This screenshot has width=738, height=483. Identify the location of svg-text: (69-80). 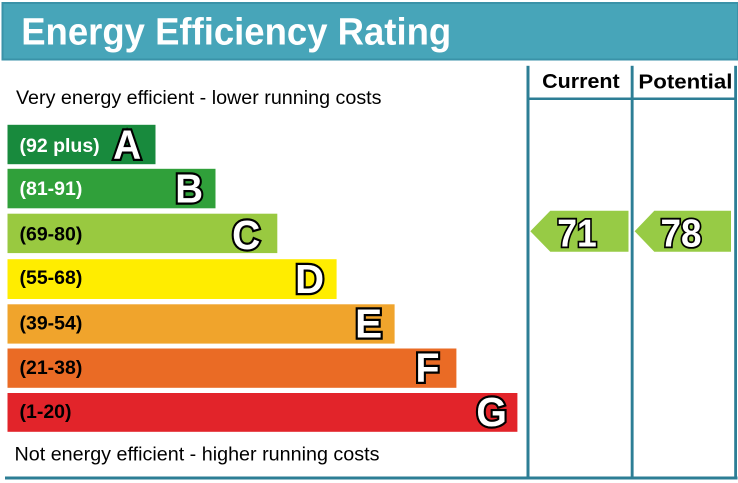
(51, 235).